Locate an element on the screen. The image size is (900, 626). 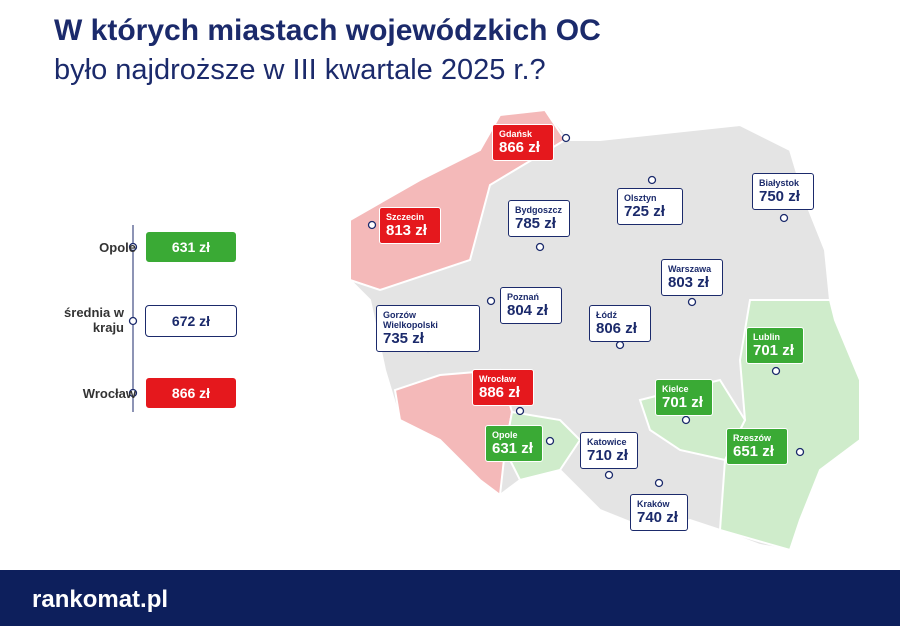
city-name: Gdańsk is located at coordinates (516, 134).